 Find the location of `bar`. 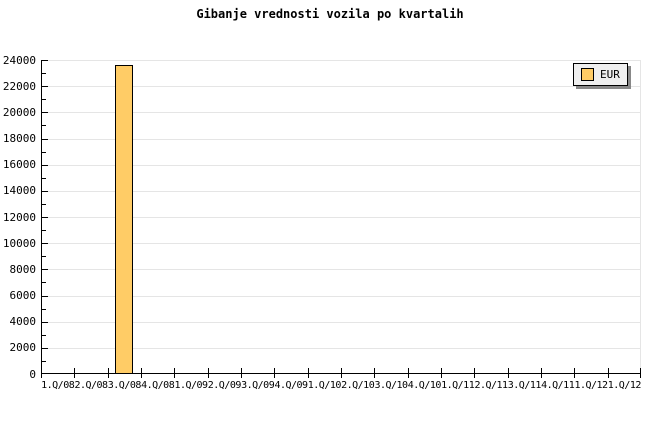

bar is located at coordinates (124, 219).